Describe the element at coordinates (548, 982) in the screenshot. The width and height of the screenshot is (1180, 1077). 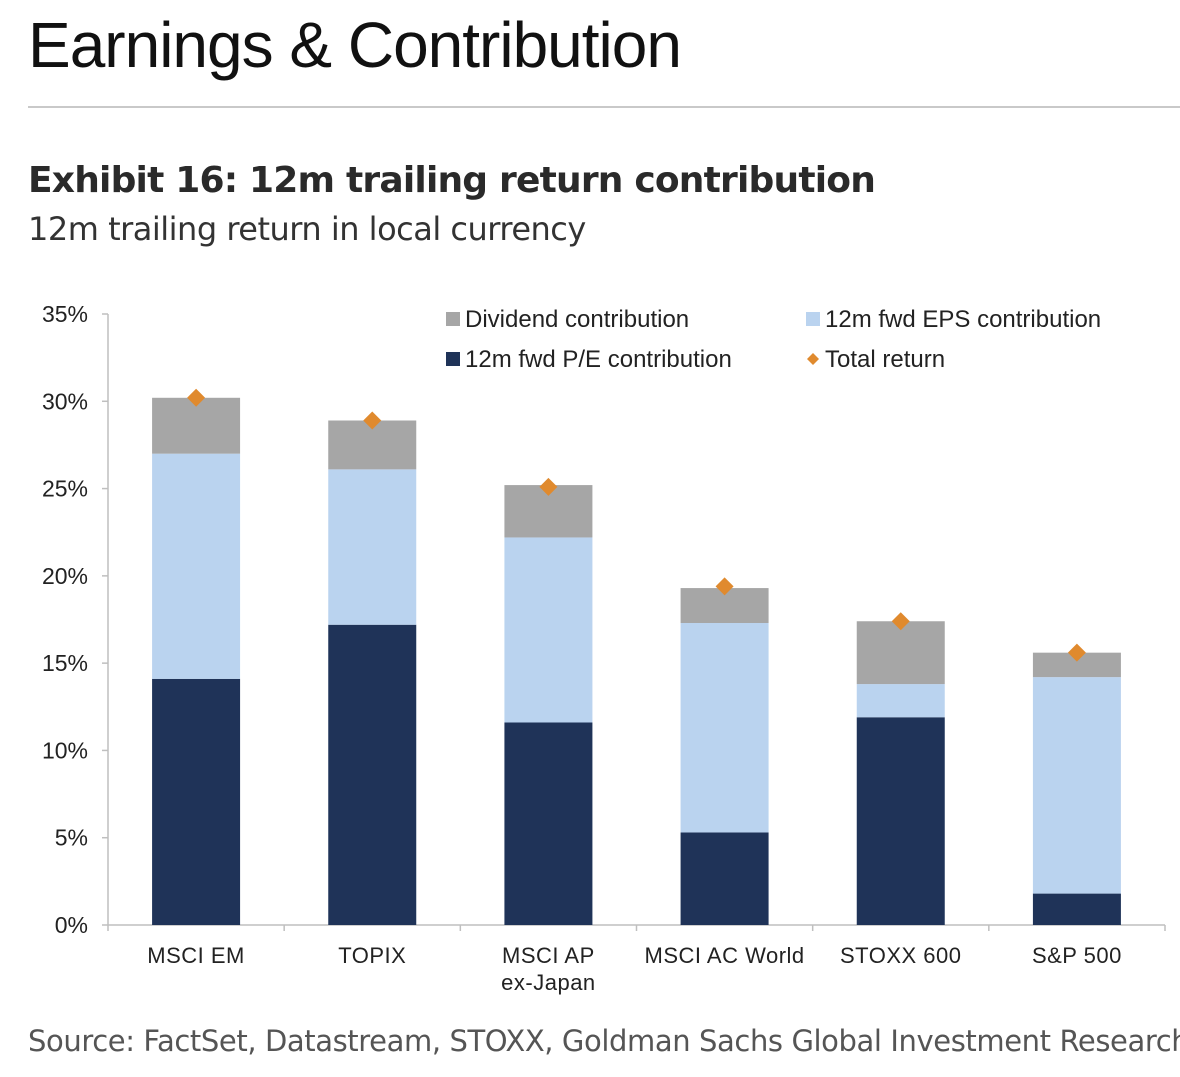
I see `x-category-label: ex-Japan` at that location.